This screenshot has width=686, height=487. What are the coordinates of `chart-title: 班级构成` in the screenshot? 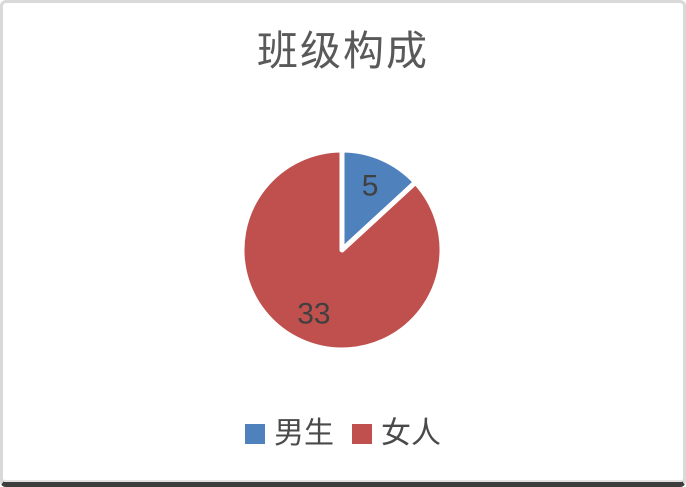 It's located at (343, 51).